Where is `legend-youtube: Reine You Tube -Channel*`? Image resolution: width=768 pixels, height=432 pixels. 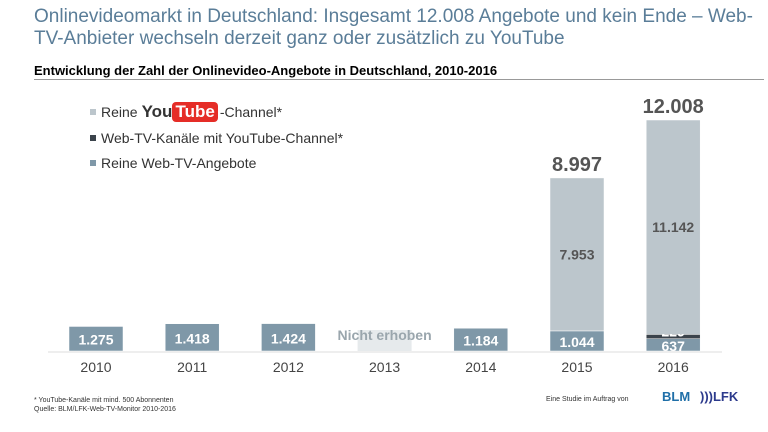 legend-youtube: Reine You Tube -Channel* is located at coordinates (186, 112).